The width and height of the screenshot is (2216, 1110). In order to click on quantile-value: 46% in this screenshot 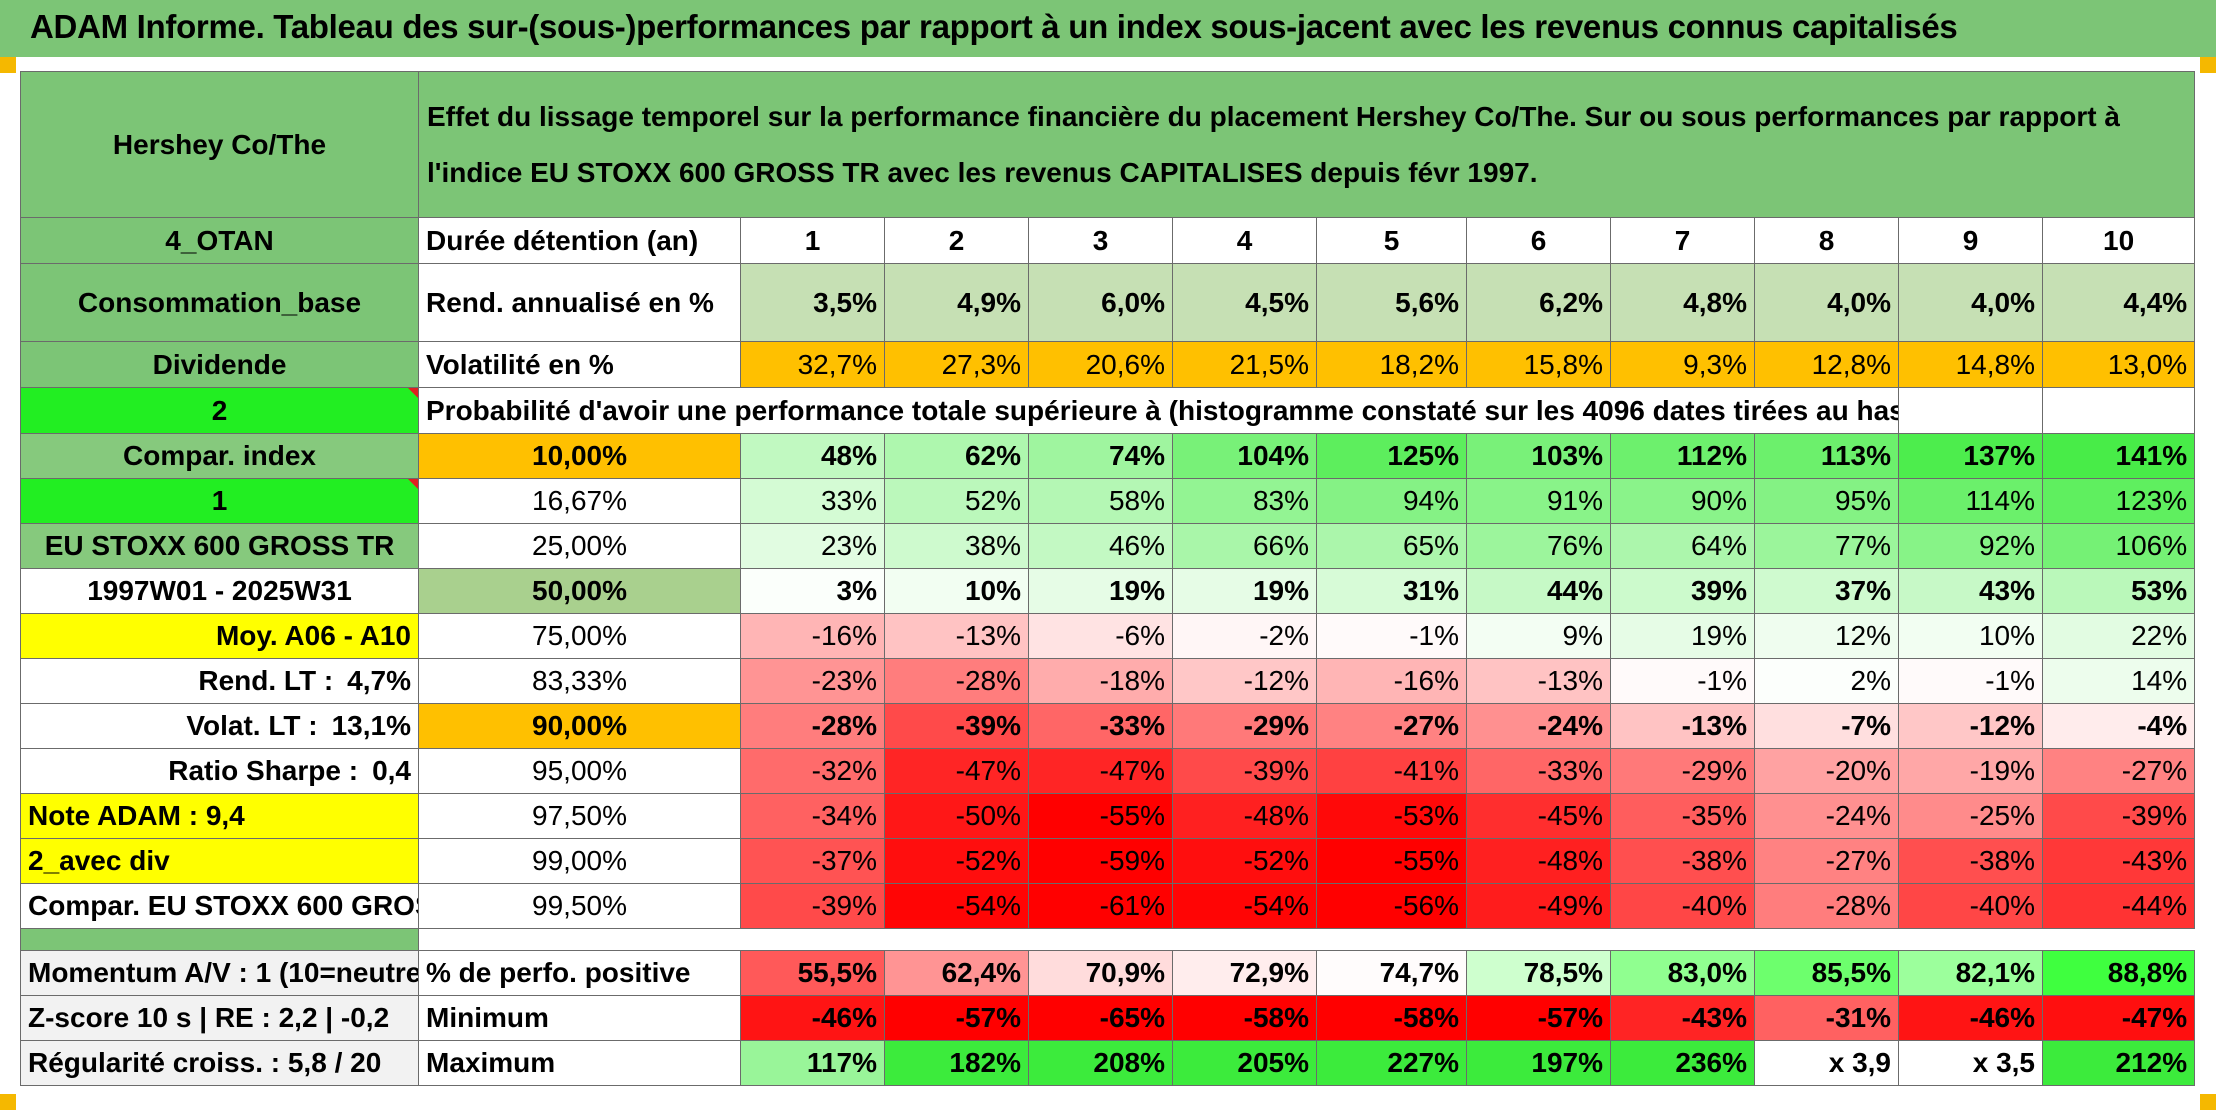, I will do `click(1100, 546)`.